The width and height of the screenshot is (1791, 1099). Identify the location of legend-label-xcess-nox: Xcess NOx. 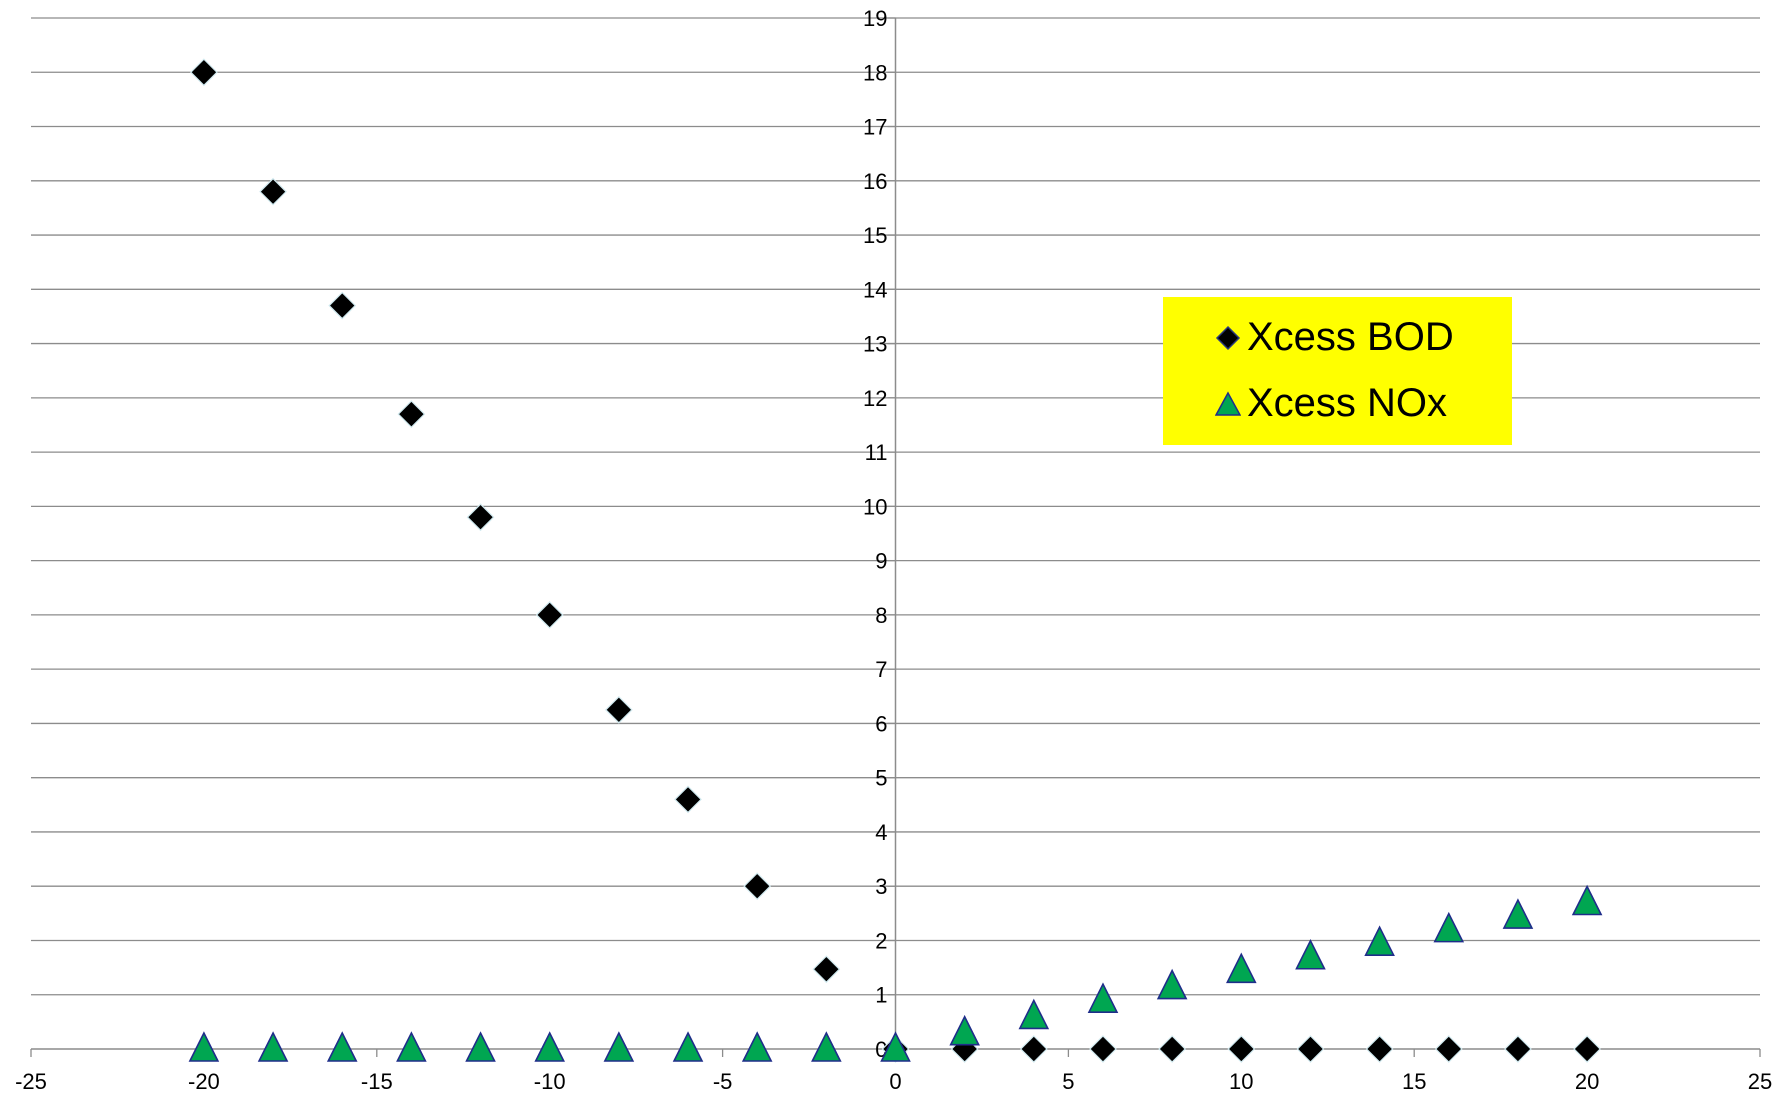
(1347, 403).